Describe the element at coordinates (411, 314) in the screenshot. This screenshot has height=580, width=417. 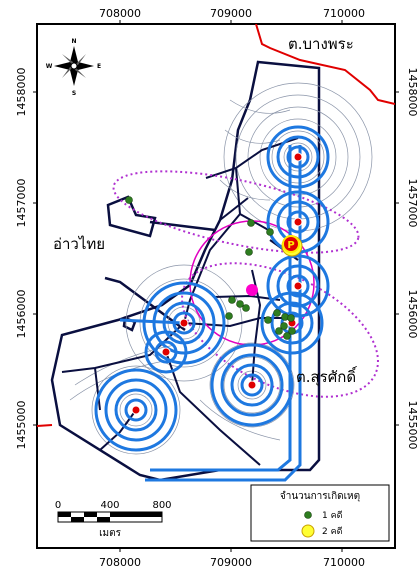
I see `y-tick-right-3: 1456000` at that location.